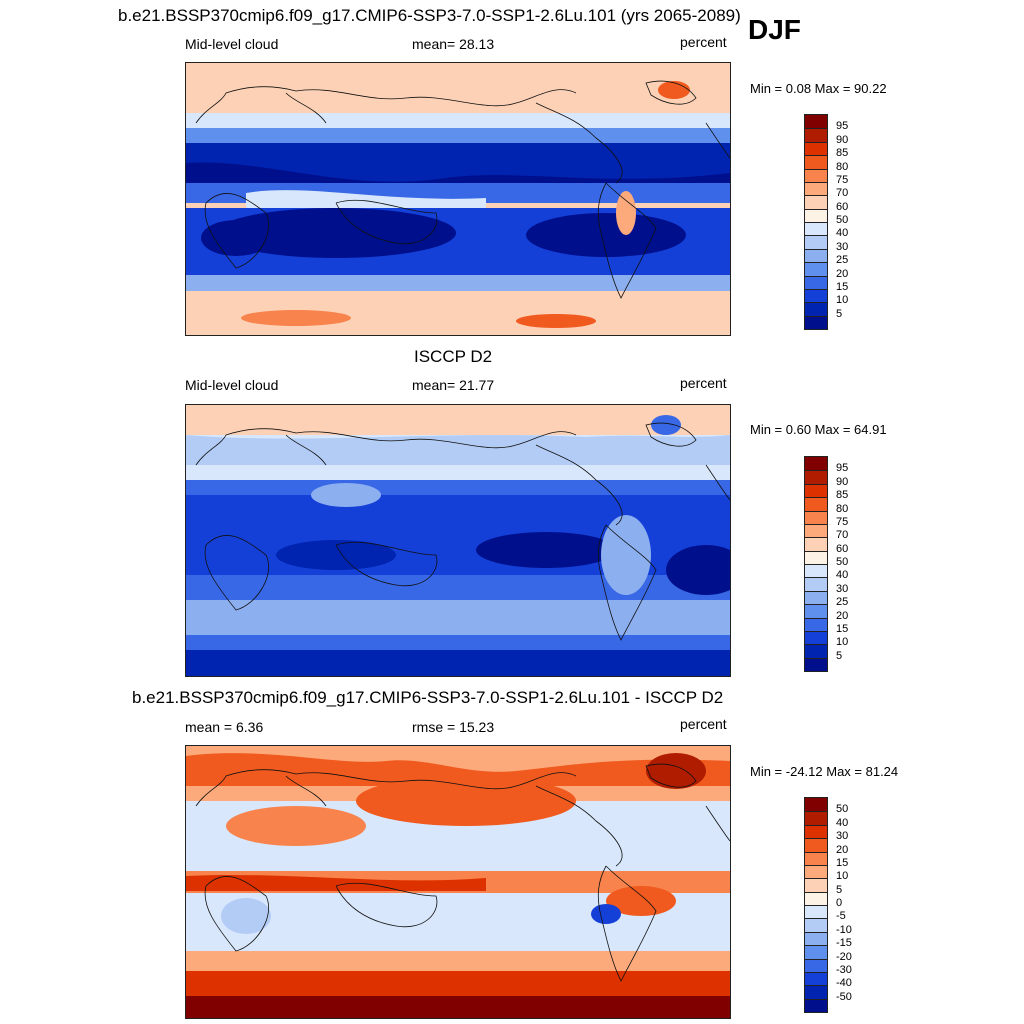 This screenshot has width=1024, height=1024. I want to click on panel1-units-label: percent, so click(703, 42).